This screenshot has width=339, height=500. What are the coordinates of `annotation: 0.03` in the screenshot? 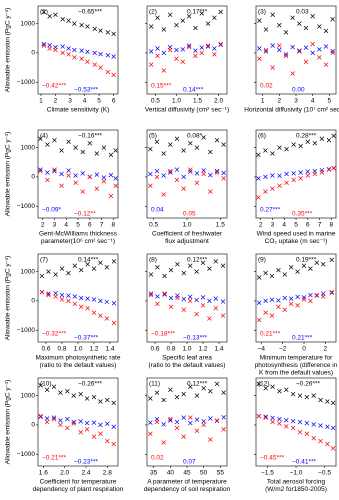 It's located at (302, 12).